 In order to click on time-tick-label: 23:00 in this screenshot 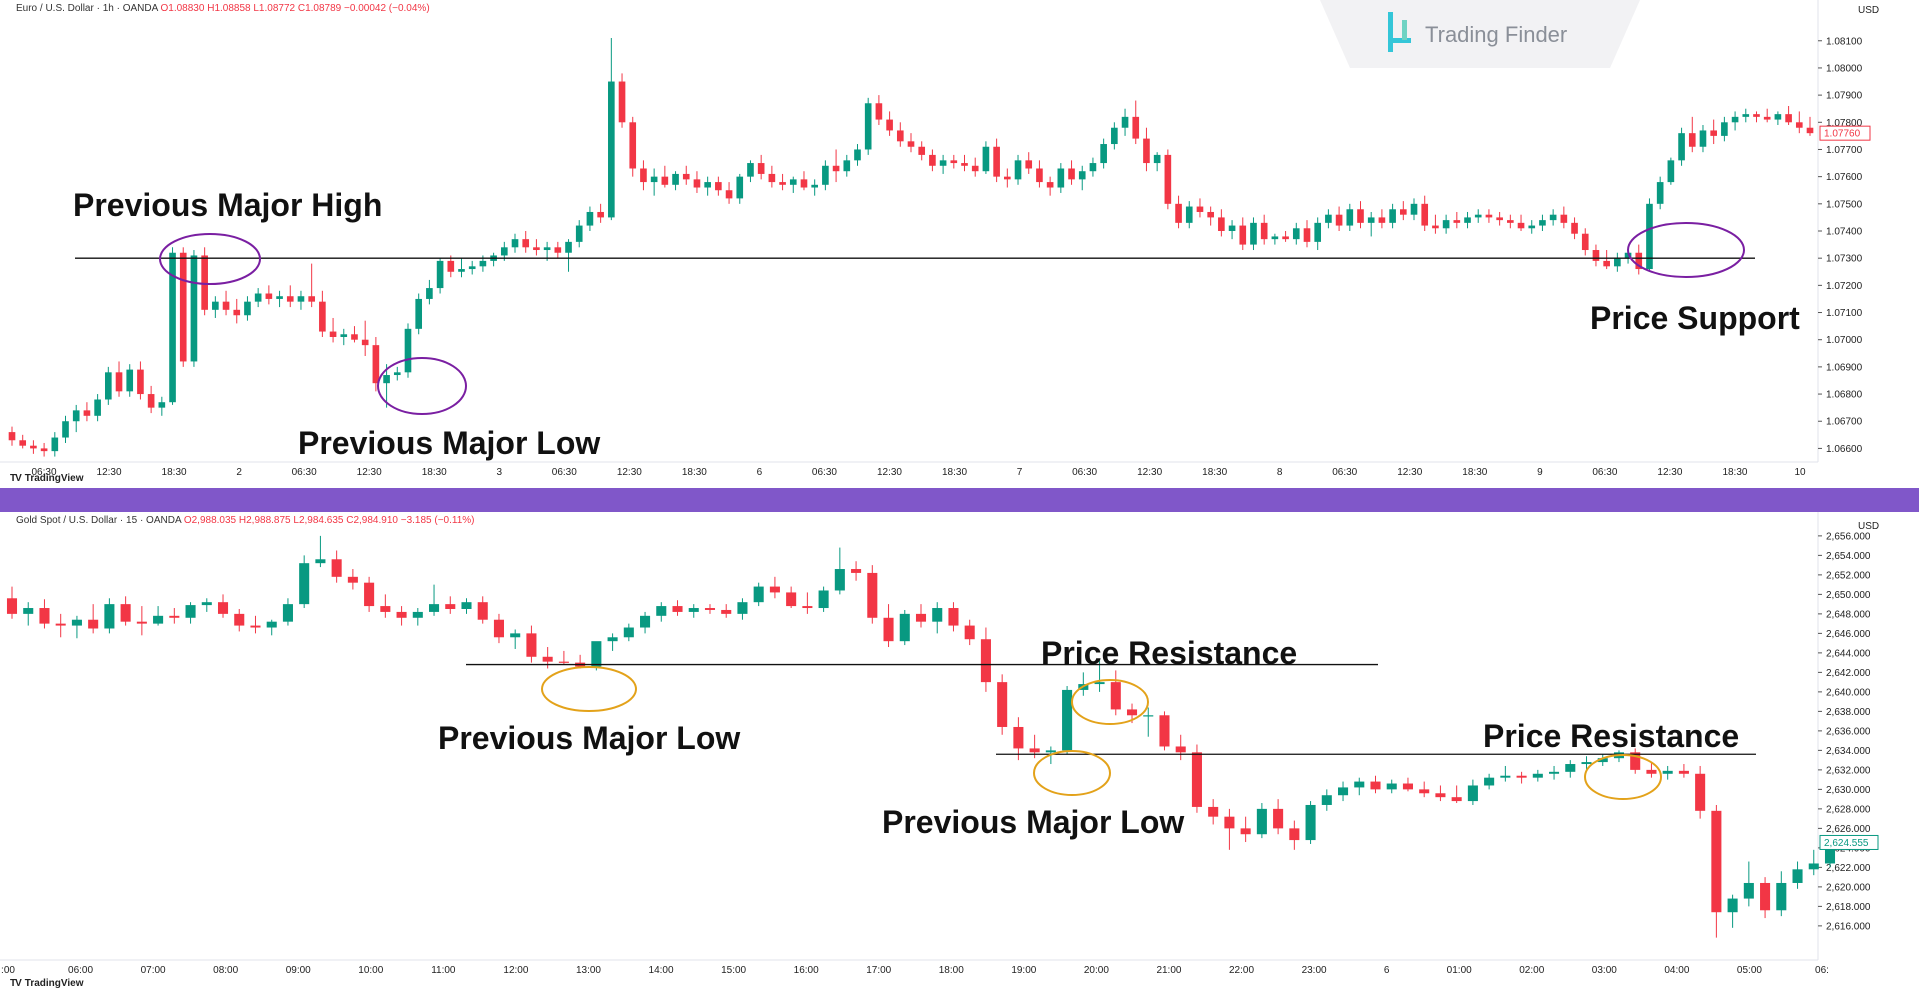, I will do `click(1314, 970)`.